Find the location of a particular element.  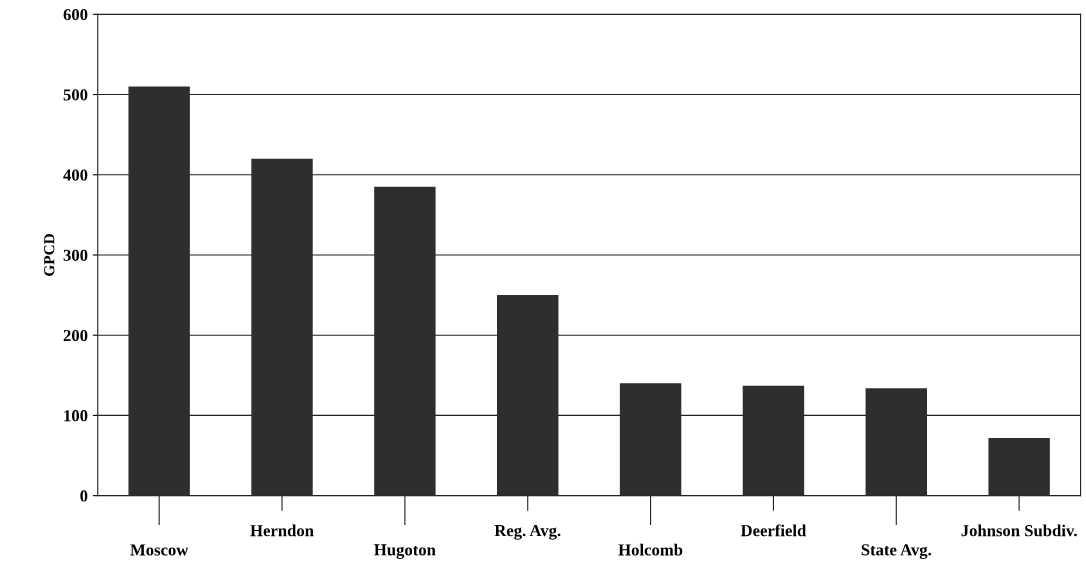

x-tick-label: State Avg. is located at coordinates (896, 551).